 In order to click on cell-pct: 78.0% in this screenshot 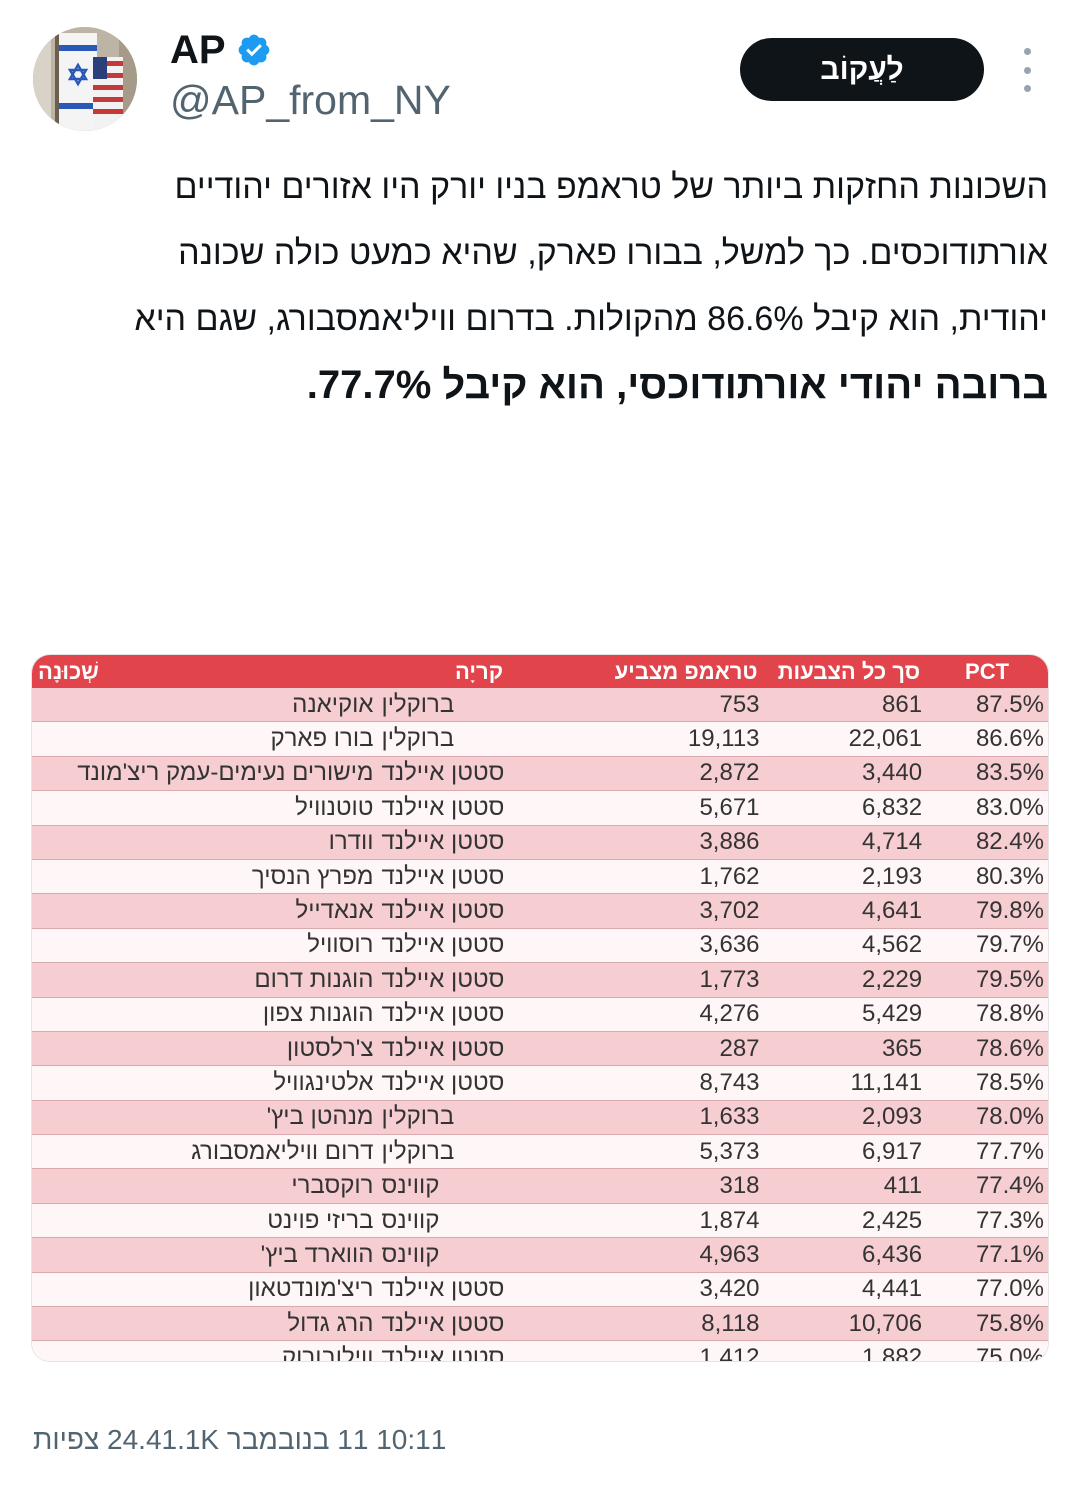, I will do `click(987, 1118)`.